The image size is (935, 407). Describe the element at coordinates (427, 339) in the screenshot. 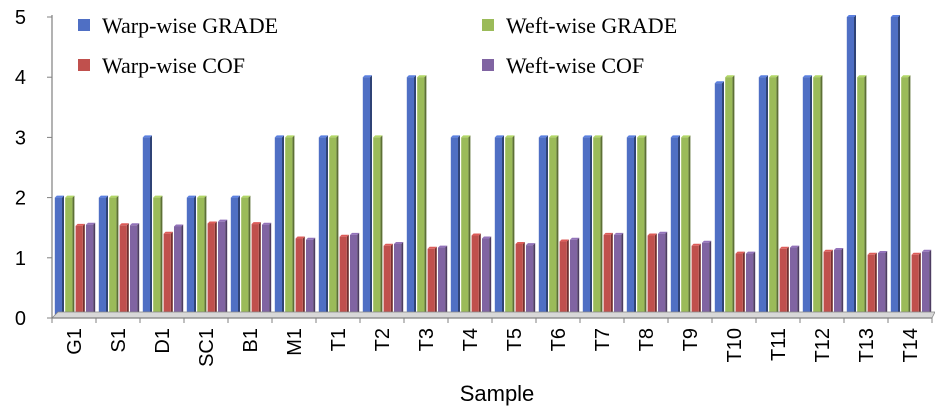

I see `x-tick-label: T3` at that location.